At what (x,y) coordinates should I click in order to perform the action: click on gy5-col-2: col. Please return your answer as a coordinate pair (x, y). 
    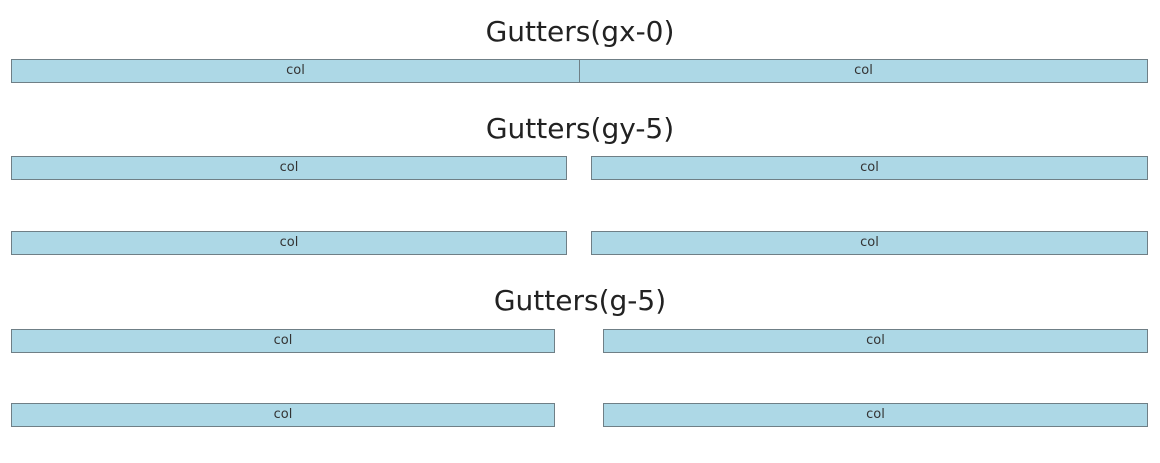
    Looking at the image, I should click on (869, 168).